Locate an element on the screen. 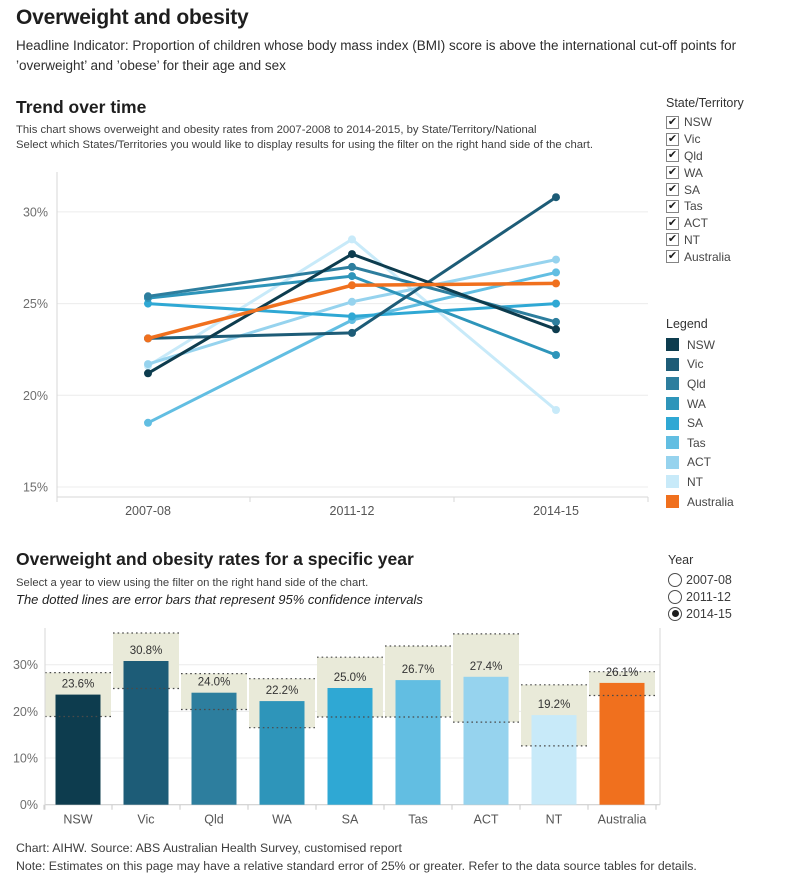  x-axis-tick-label: 2014-15 is located at coordinates (556, 511).